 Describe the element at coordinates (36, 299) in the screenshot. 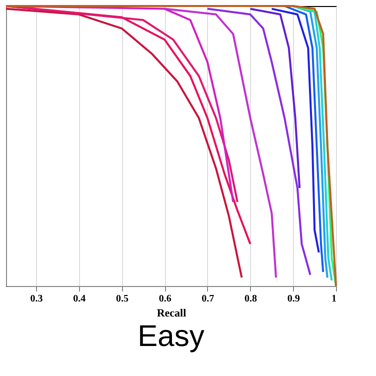

I see `x-tick-label: 0.3` at that location.